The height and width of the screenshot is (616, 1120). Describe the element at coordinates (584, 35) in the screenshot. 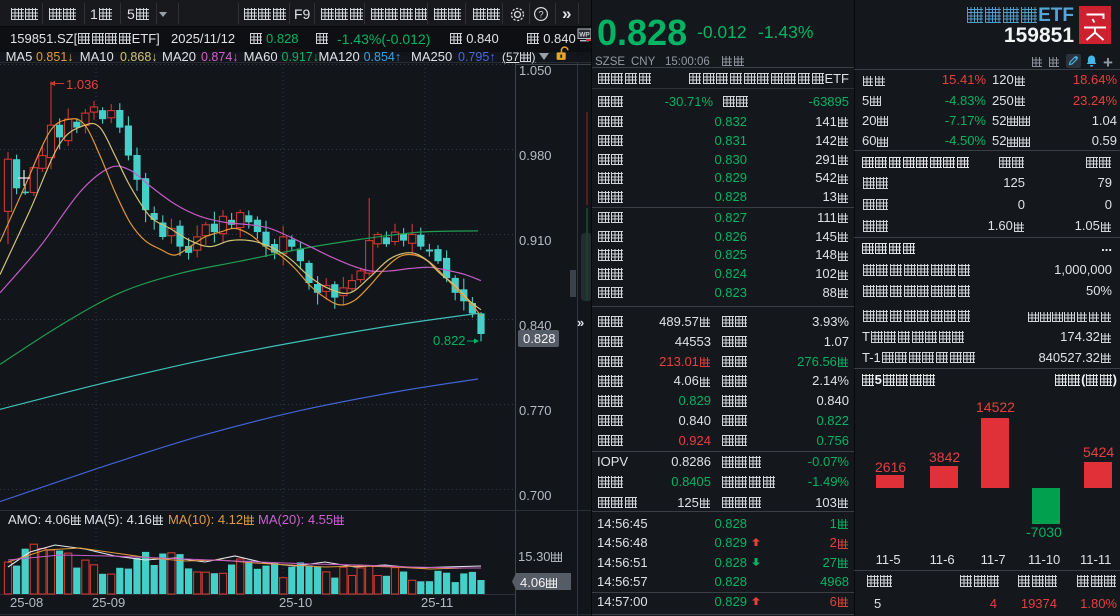

I see `svg-text: WP` at that location.